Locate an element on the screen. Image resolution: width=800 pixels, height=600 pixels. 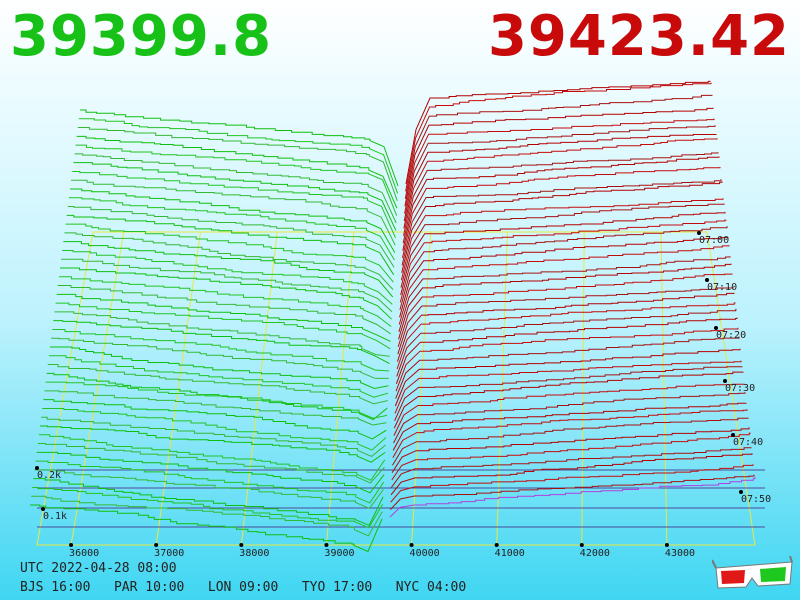
tz-bjs: BJS 16:00 is located at coordinates (55, 587).